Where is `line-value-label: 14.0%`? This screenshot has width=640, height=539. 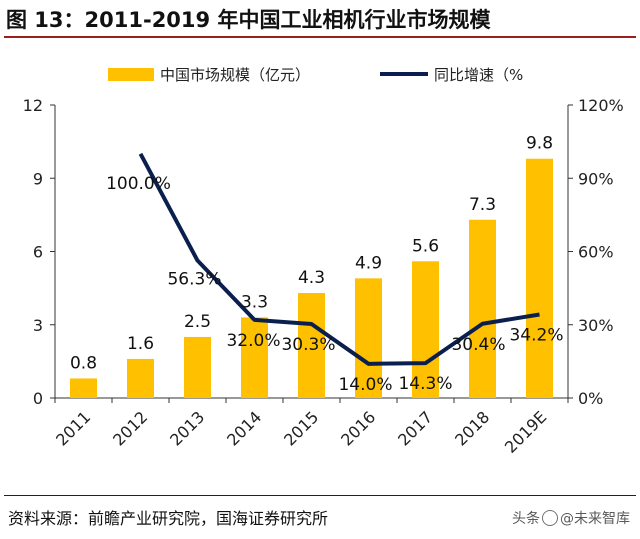 line-value-label: 14.0% is located at coordinates (365, 385).